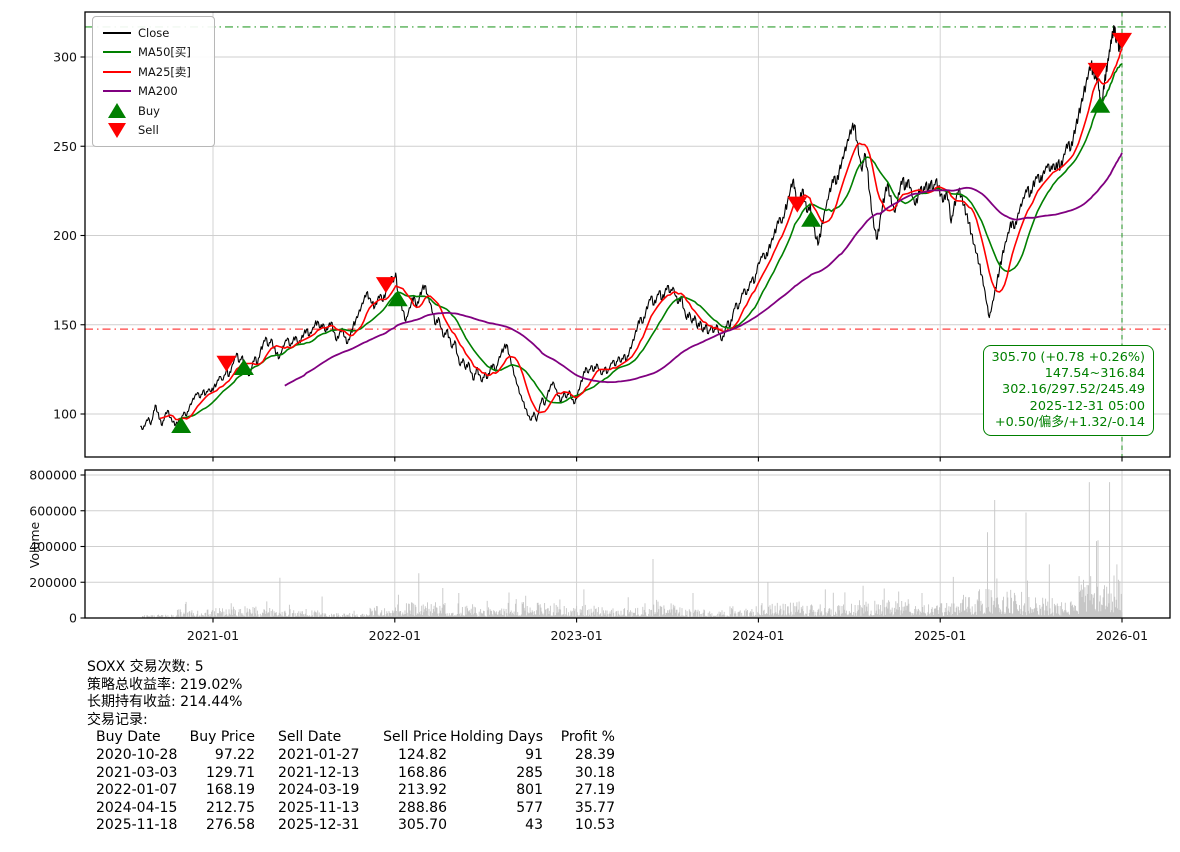 This screenshot has width=1180, height=852. What do you see at coordinates (53, 475) in the screenshot?
I see `volume-ytick-label: 800000` at bounding box center [53, 475].